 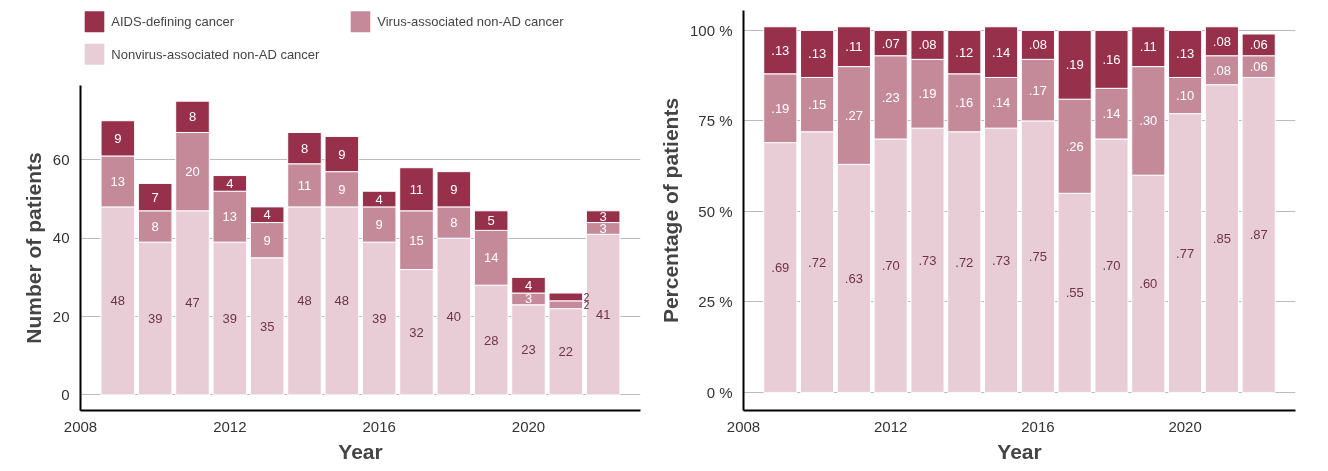 What do you see at coordinates (173, 22) in the screenshot?
I see `legend-label: AIDS-defining cancer` at bounding box center [173, 22].